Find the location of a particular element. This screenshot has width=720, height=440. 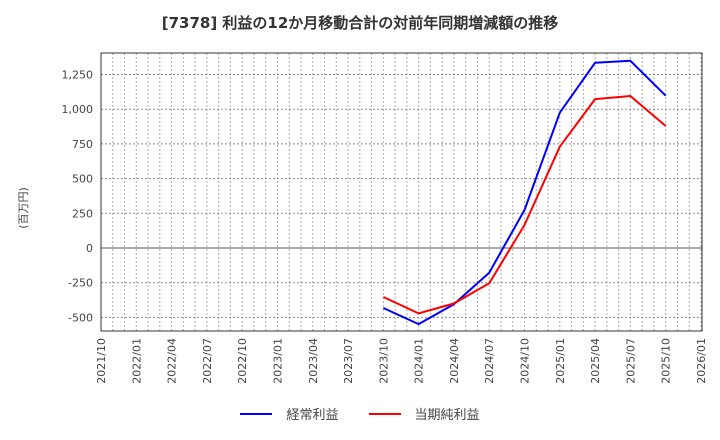

legend-item: 経常利益 is located at coordinates (289, 413).